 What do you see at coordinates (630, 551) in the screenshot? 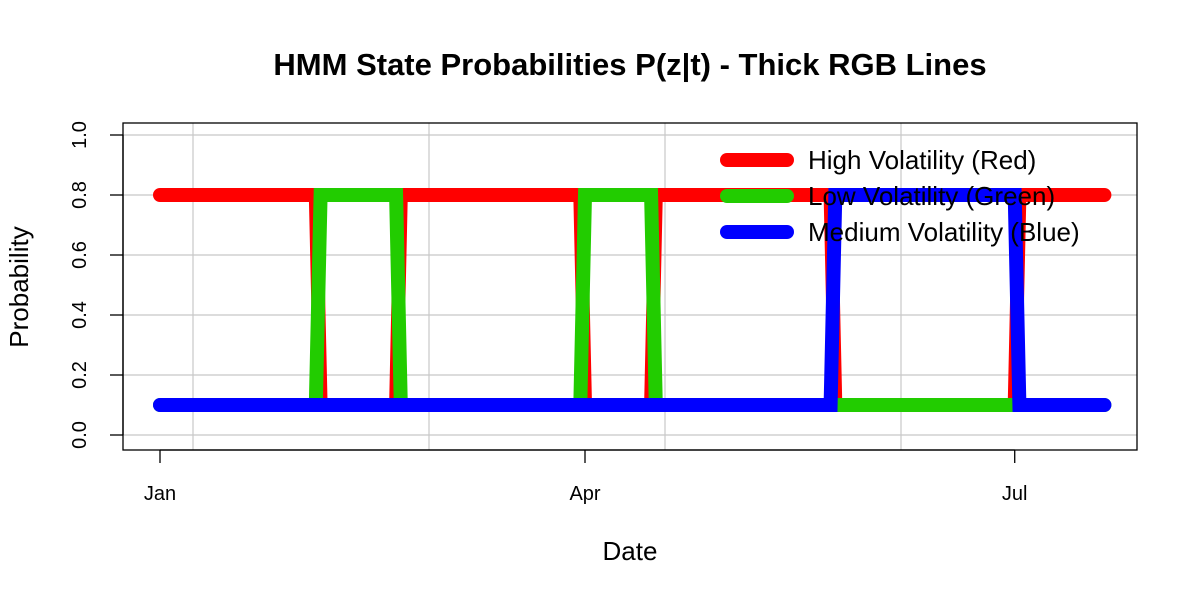
I see `x-axis-label: Date` at bounding box center [630, 551].